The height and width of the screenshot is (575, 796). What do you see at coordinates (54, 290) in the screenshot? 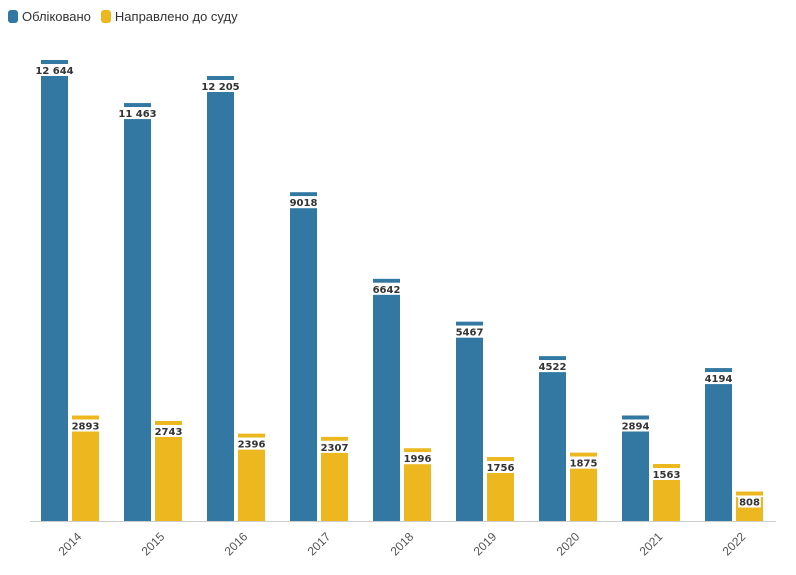
I see `bar-registered-2014` at bounding box center [54, 290].